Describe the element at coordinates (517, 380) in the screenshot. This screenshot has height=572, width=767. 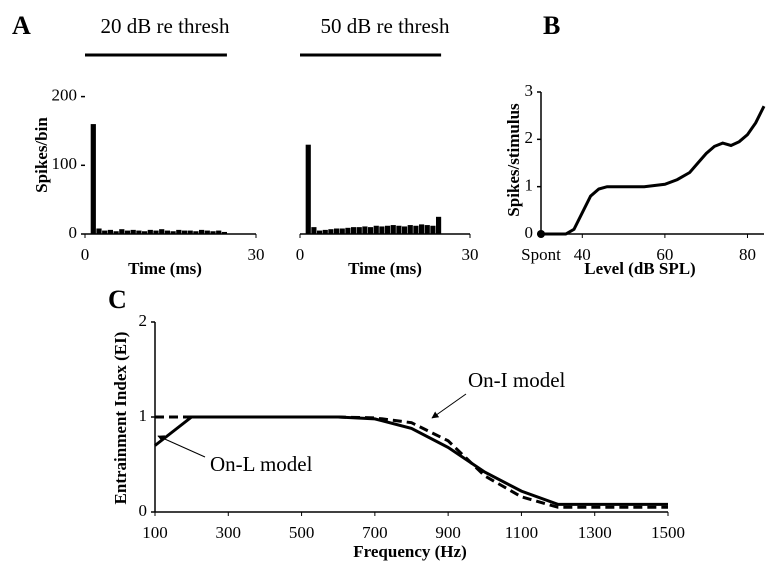
I see `series-annotation: On-I model` at that location.